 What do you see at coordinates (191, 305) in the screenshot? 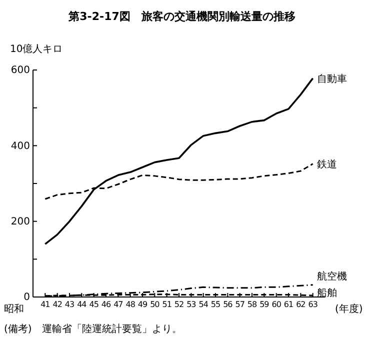
I see `x-tick-label: 53` at bounding box center [191, 305].